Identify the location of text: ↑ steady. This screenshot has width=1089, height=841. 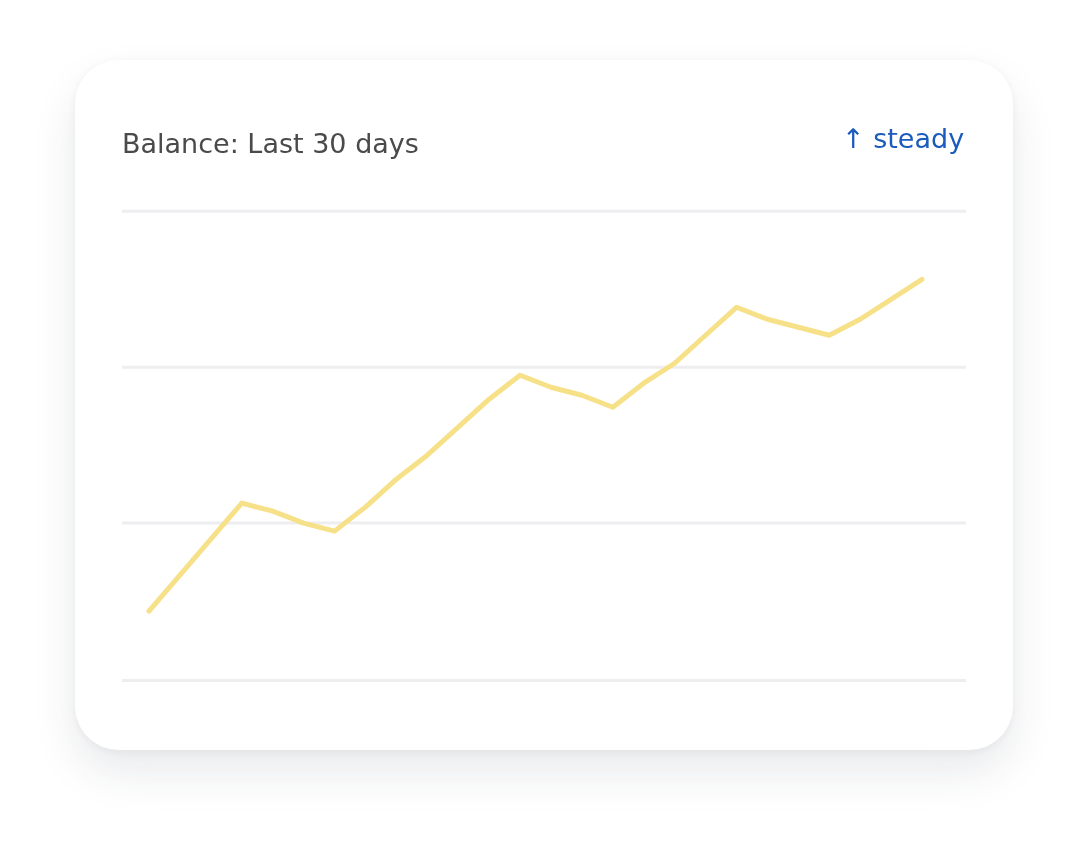
(903, 138).